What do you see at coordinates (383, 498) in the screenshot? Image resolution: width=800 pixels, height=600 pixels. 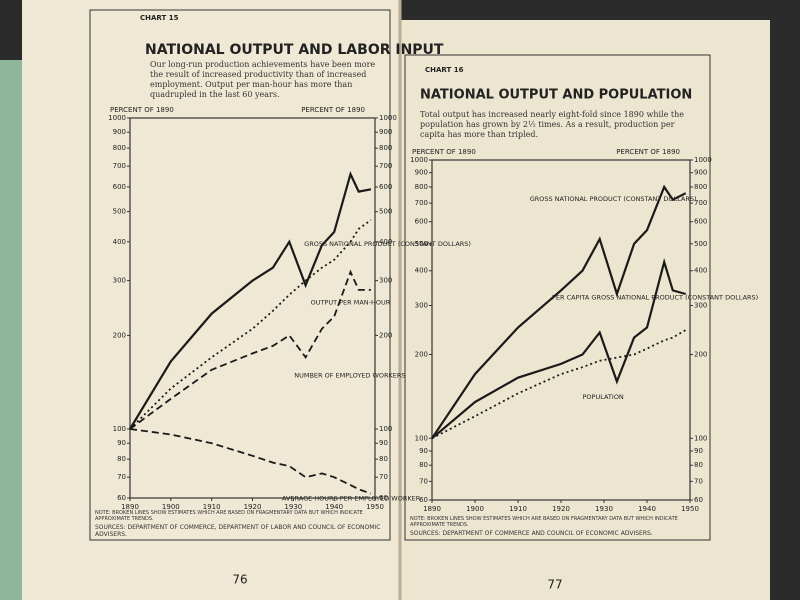 I see `y2-tick-label: 60` at bounding box center [383, 498].